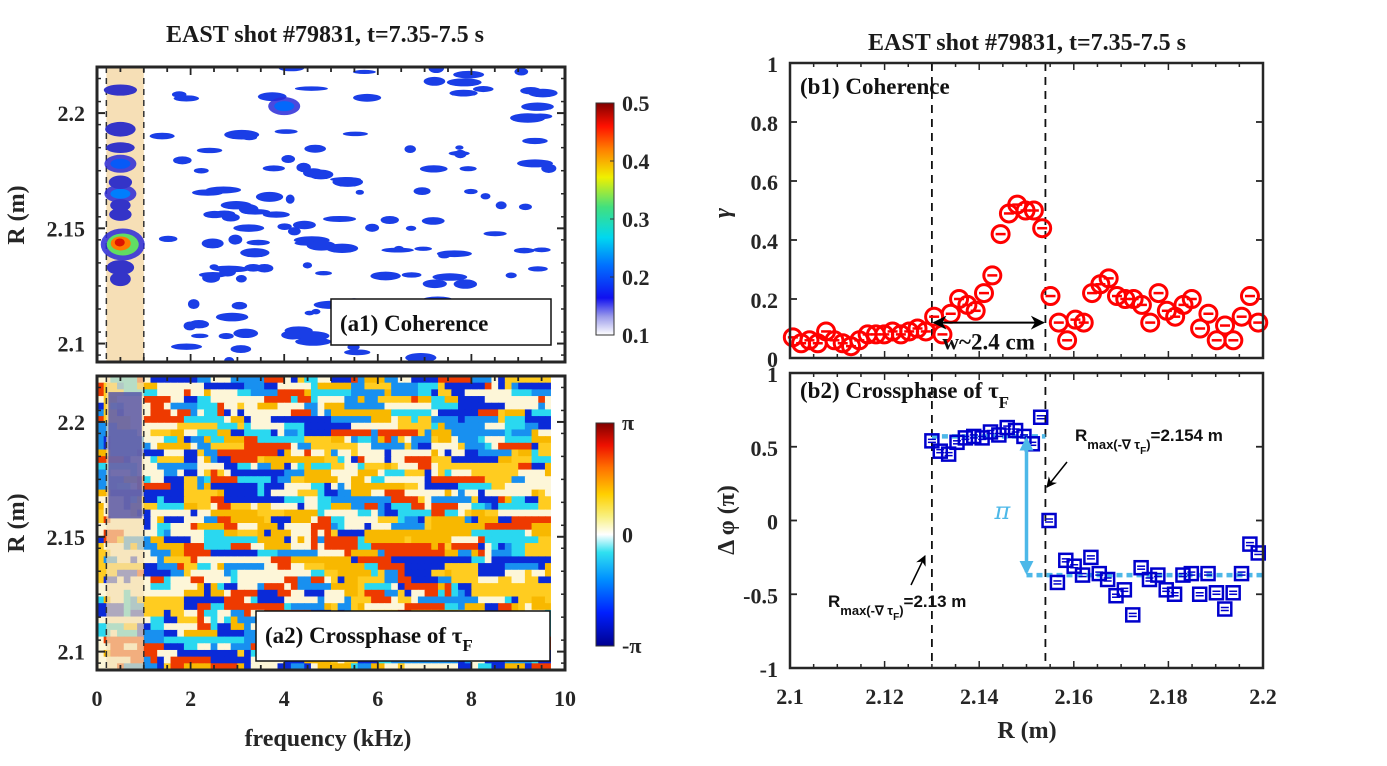  Describe the element at coordinates (364, 635) in the screenshot. I see `a2-panel-label-main: (a2) Crossphase of τ` at that location.